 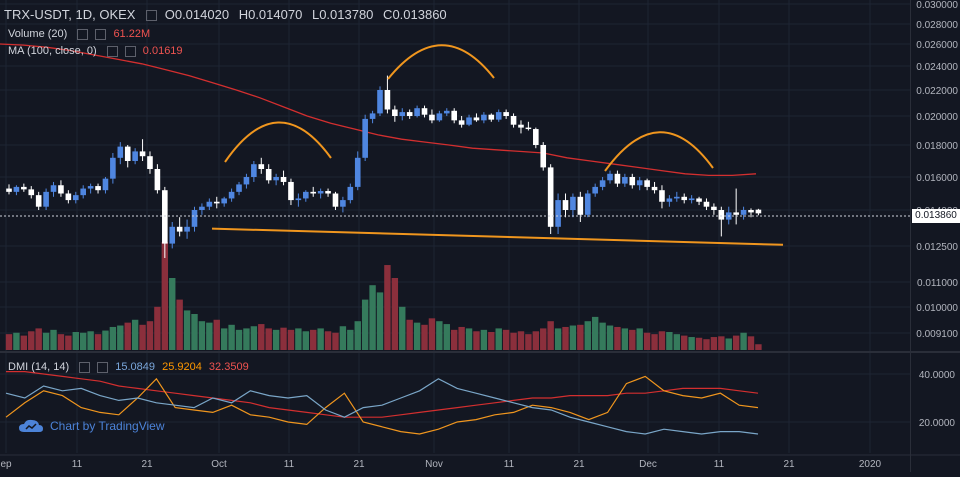 What do you see at coordinates (101, 34) in the screenshot?
I see `volume-close-icon` at bounding box center [101, 34].